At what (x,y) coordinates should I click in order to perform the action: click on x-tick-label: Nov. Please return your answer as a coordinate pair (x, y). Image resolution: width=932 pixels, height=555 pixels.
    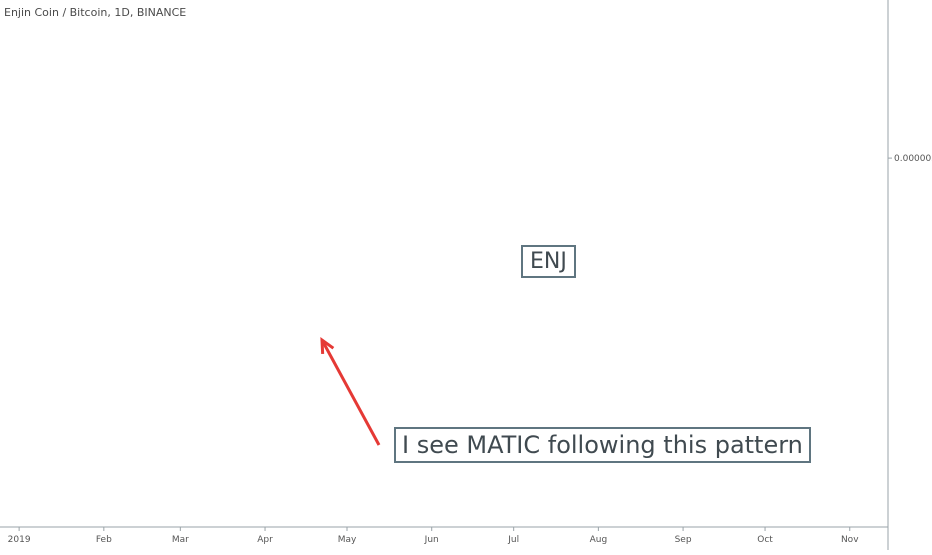
    Looking at the image, I should click on (850, 540).